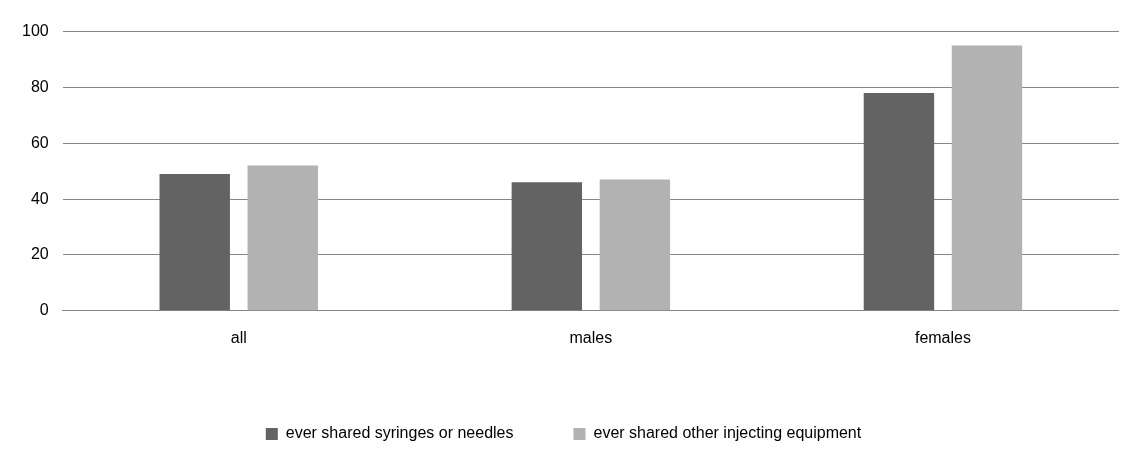 This screenshot has height=464, width=1127. Describe the element at coordinates (39, 254) in the screenshot. I see `y-tick-label: 20` at that location.